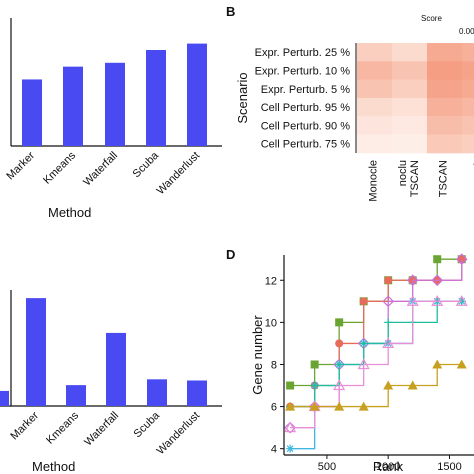 The image size is (474, 474). I want to click on y-tick-label: 10, so click(271, 323).